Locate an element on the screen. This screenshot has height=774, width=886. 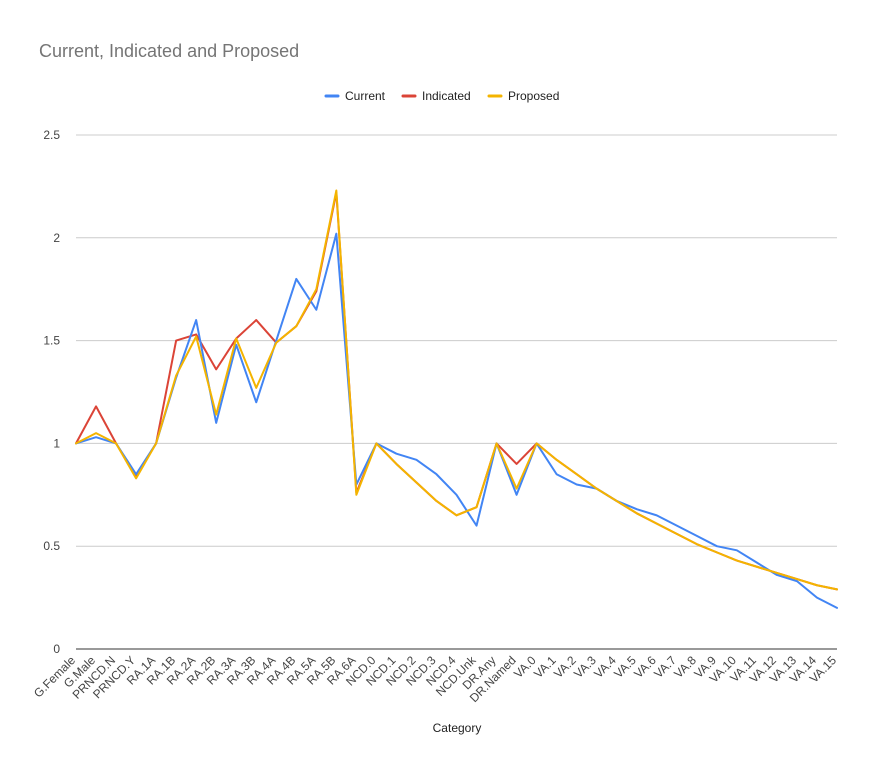
chart-title: Current, Indicated and Proposed is located at coordinates (169, 51).